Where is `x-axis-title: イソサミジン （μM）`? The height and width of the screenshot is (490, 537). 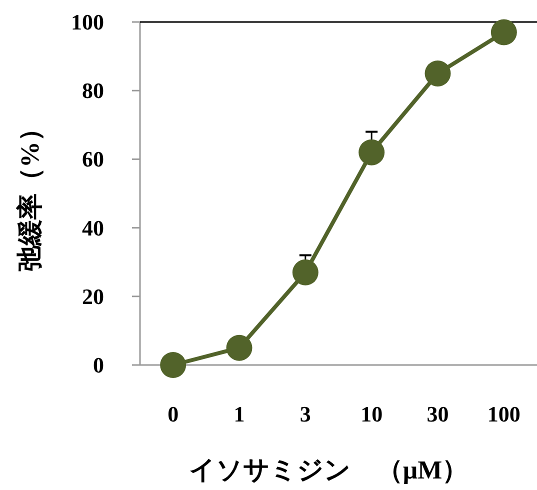
x-axis-title: イソサミジン （μM） is located at coordinates (328, 470).